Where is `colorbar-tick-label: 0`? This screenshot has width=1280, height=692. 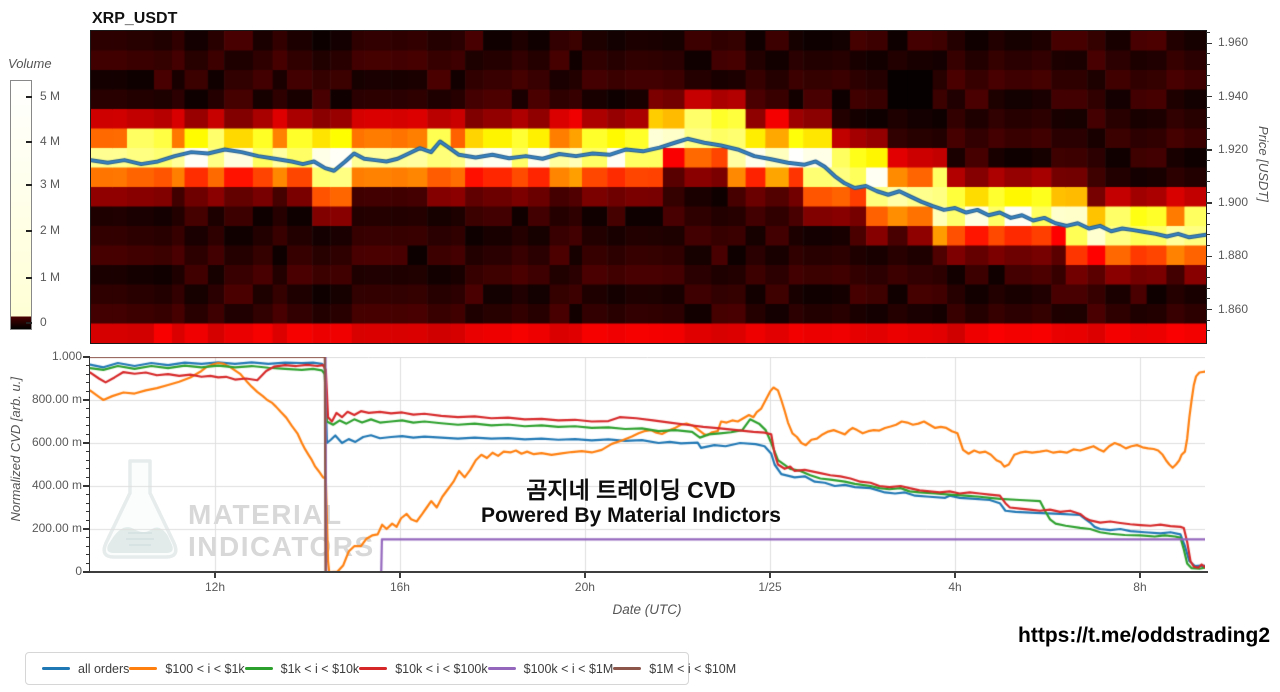
colorbar-tick-label: 0 is located at coordinates (43, 322).